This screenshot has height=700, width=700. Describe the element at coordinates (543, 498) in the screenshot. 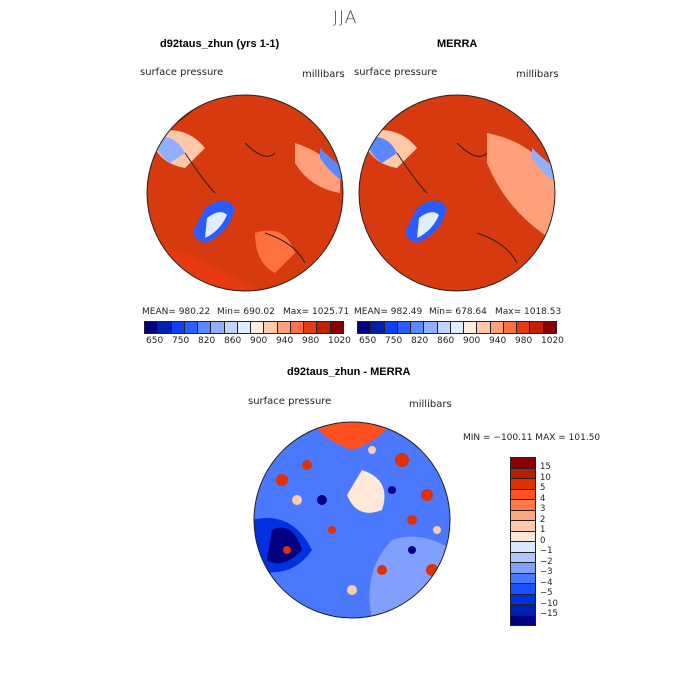

I see `diff-colorbar-tick-label: 4` at that location.